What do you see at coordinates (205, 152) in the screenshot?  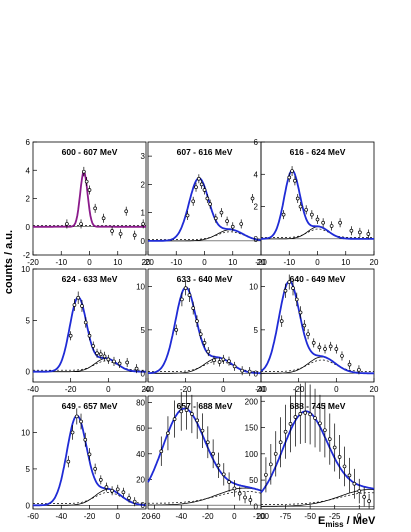 I see `panel-title: 607 - 616 MeV` at bounding box center [205, 152].